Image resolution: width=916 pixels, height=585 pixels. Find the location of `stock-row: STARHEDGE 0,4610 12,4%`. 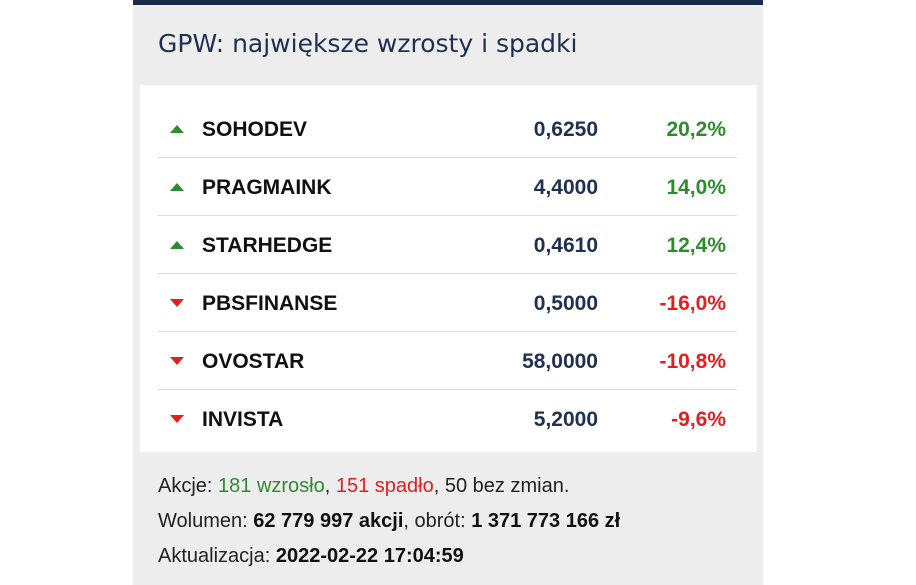

stock-row: STARHEDGE 0,4610 12,4% is located at coordinates (447, 245).